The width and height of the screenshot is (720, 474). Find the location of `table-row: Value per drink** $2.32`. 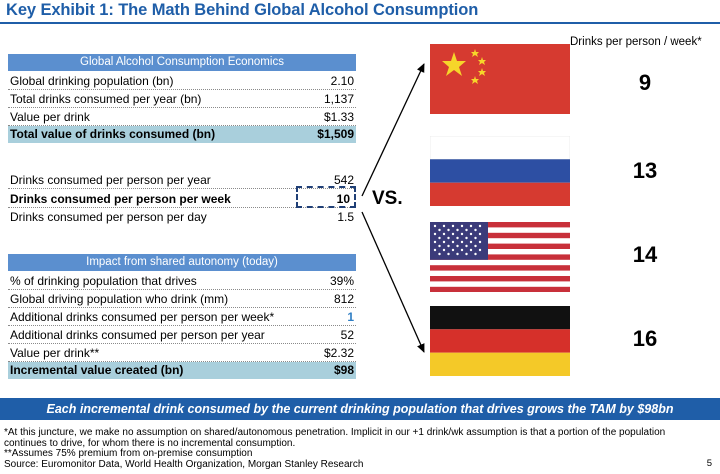

table-row: Value per drink** $2.32 is located at coordinates (182, 353).